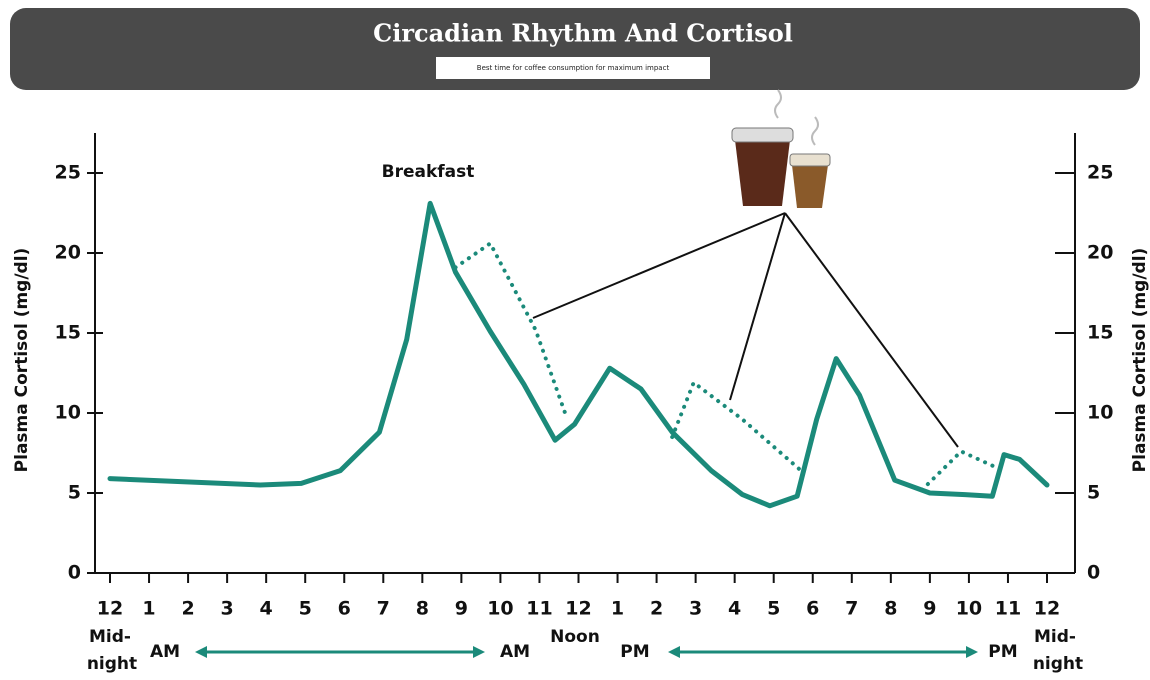  I want to click on chart-title: Circadian Rhythm And Cortisol, so click(583, 33).